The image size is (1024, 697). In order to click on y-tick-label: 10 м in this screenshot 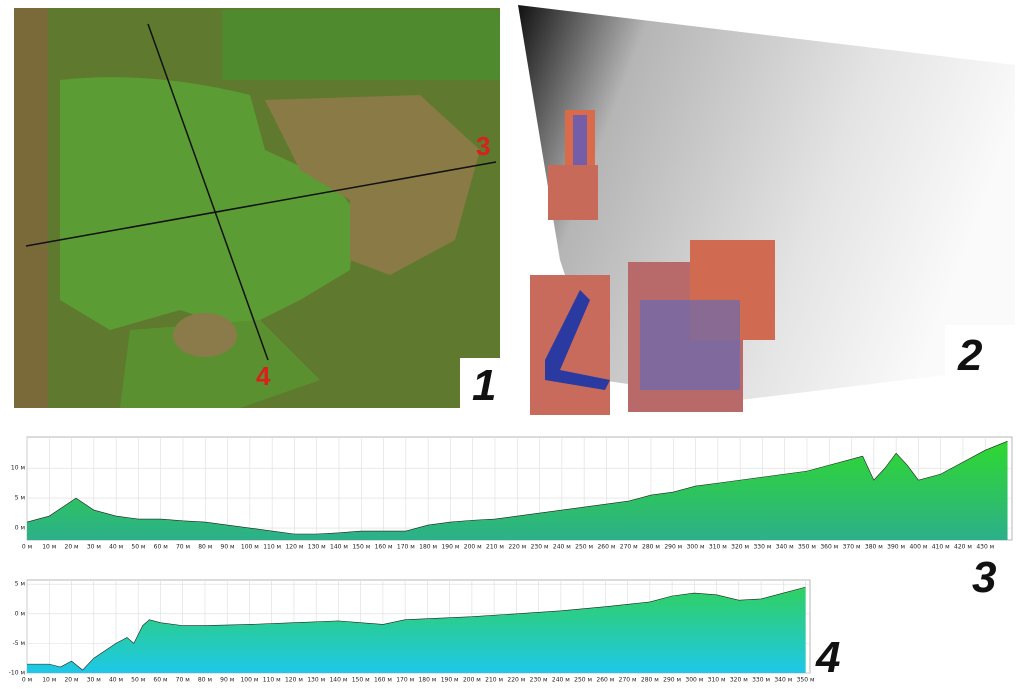, I will do `click(18, 468)`.